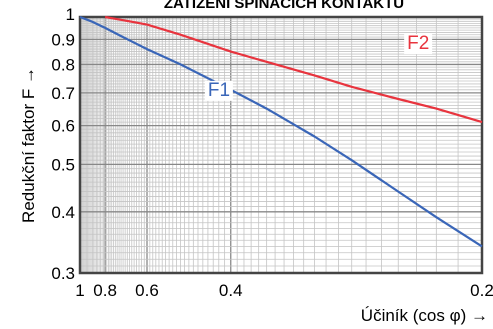 The image size is (493, 329). Describe the element at coordinates (70, 14) in the screenshot. I see `y-tick-label: 1` at that location.